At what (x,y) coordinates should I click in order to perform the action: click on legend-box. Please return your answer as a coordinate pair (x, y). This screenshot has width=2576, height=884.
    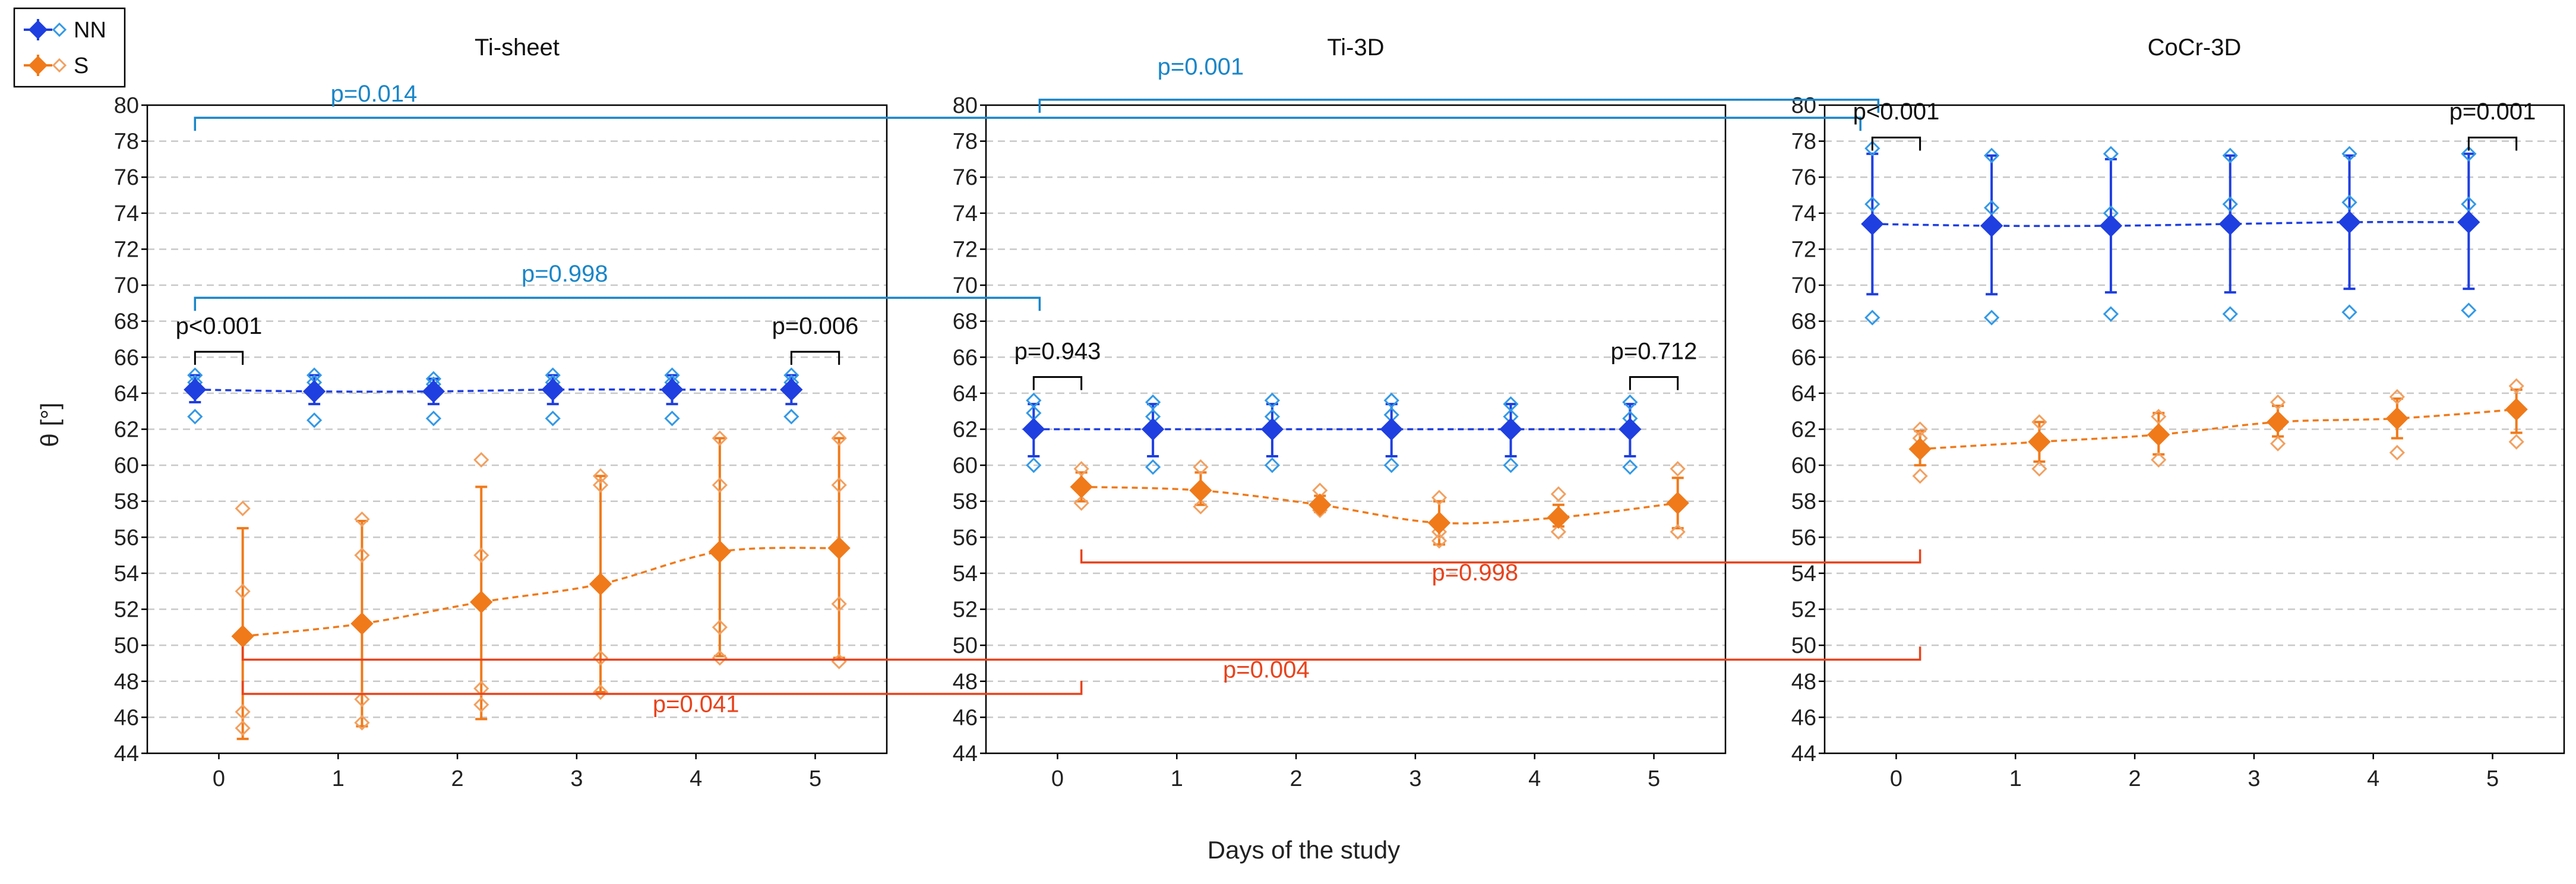
    Looking at the image, I should click on (69, 48).